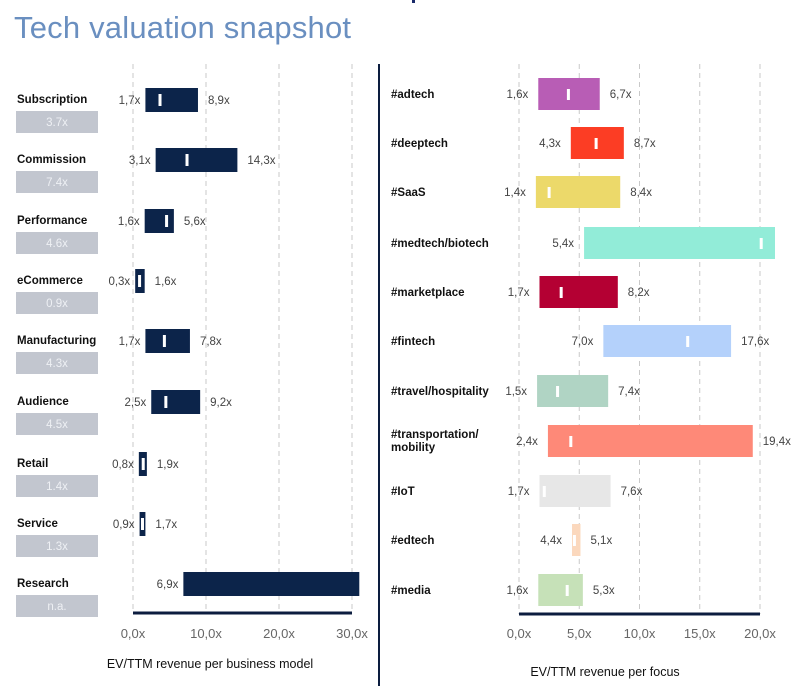  What do you see at coordinates (621, 95) in the screenshot?
I see `high-value-label: 6,7x` at bounding box center [621, 95].